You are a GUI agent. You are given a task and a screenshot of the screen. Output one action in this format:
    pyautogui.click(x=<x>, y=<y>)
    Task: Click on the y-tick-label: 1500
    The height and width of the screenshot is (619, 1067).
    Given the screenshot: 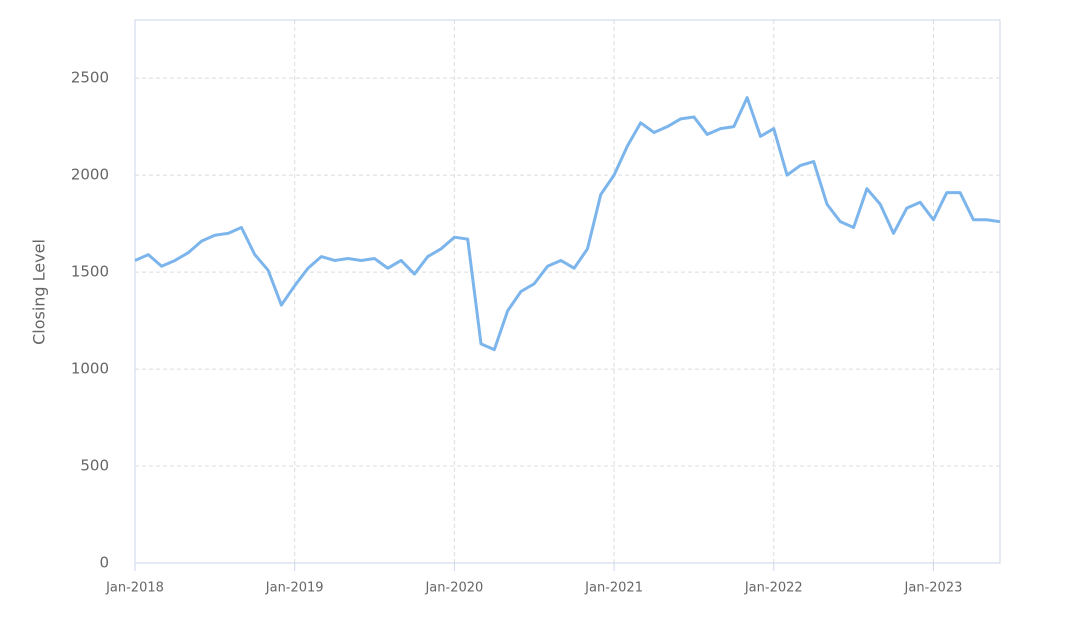 What is the action you would take?
    pyautogui.click(x=90, y=272)
    